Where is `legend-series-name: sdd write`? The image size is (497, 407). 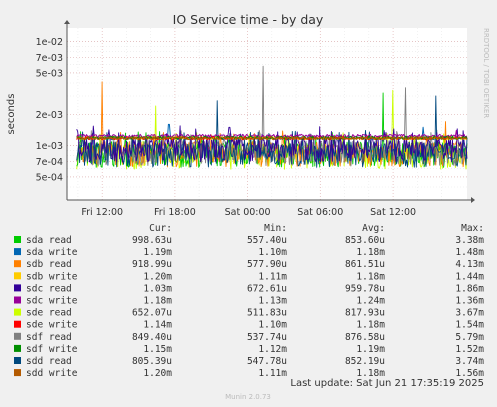
legend-series-name: sdd write is located at coordinates (52, 373).